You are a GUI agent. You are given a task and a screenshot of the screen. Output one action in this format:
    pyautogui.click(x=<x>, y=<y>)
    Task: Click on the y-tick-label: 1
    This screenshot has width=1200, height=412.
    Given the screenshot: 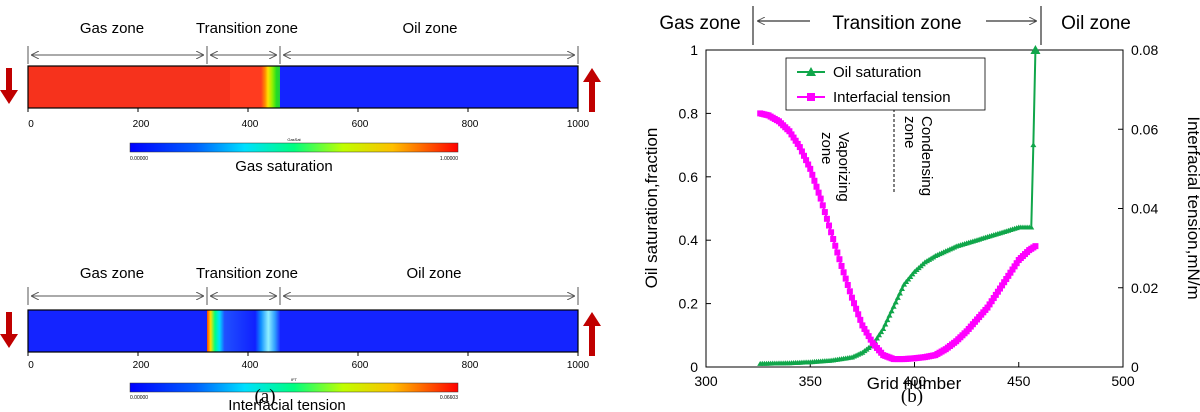 What is the action you would take?
    pyautogui.click(x=694, y=50)
    